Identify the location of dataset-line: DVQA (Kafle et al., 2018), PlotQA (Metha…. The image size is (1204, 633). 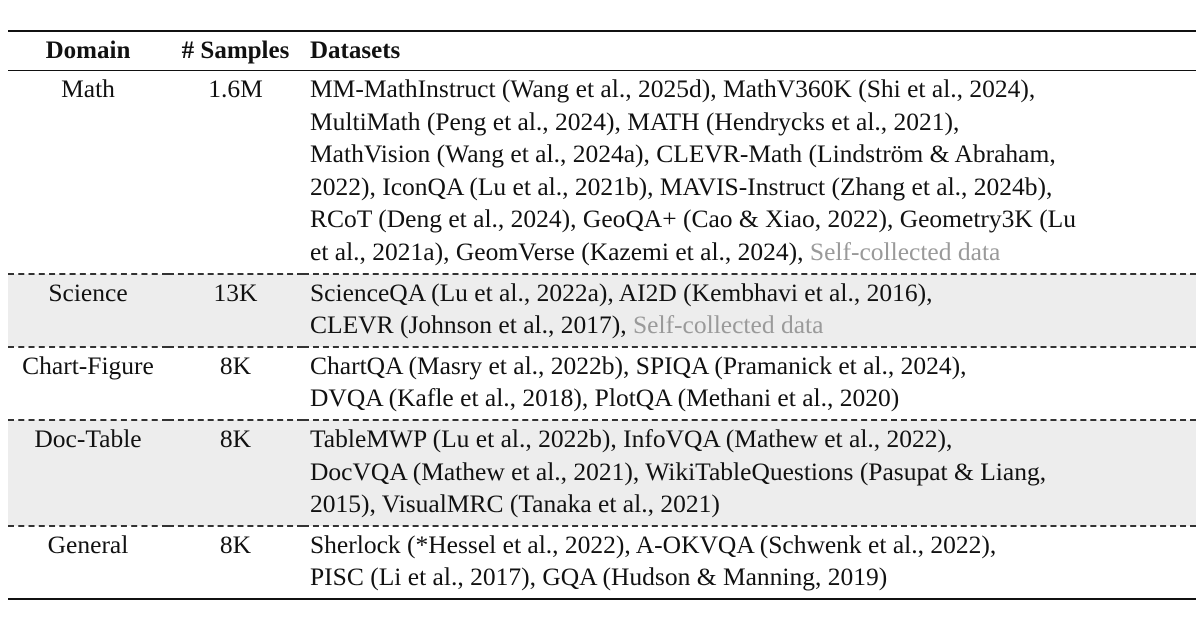
(605, 398).